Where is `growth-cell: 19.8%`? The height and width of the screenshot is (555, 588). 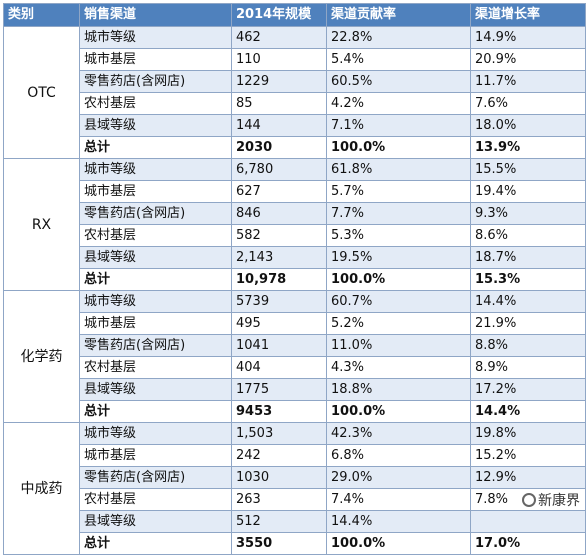
growth-cell: 19.8% is located at coordinates (528, 433).